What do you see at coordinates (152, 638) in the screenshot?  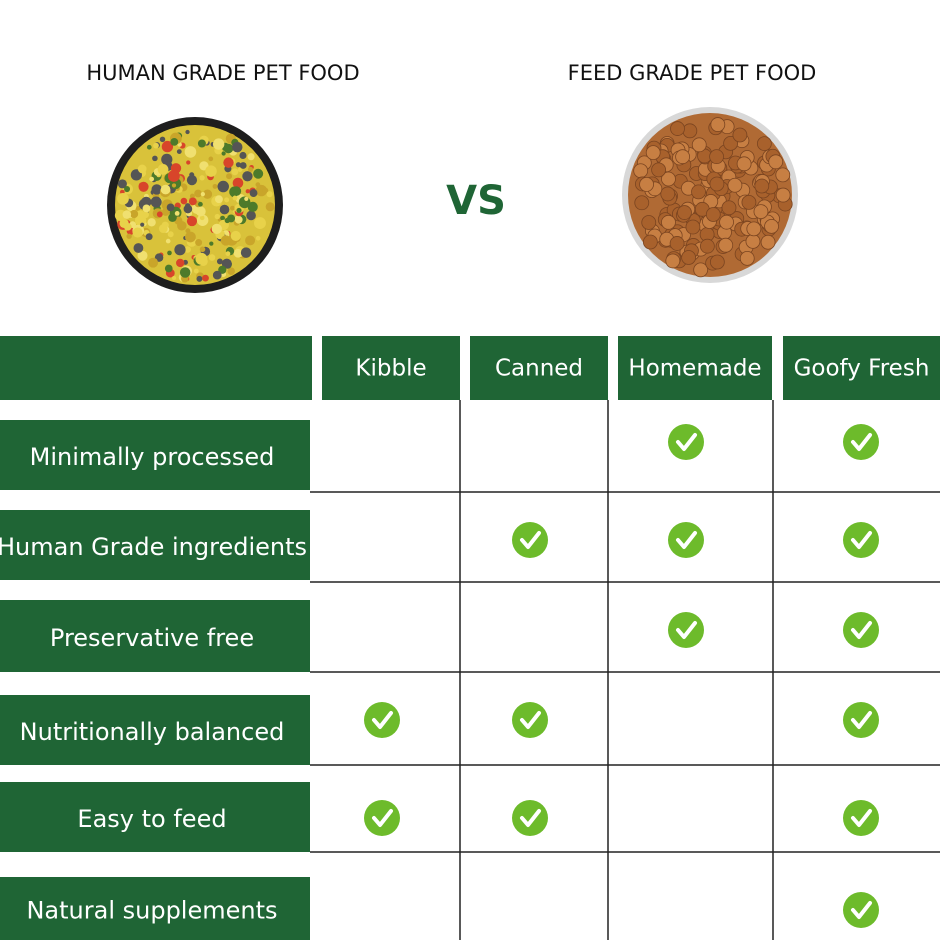 I see `row-label: Preservative free` at bounding box center [152, 638].